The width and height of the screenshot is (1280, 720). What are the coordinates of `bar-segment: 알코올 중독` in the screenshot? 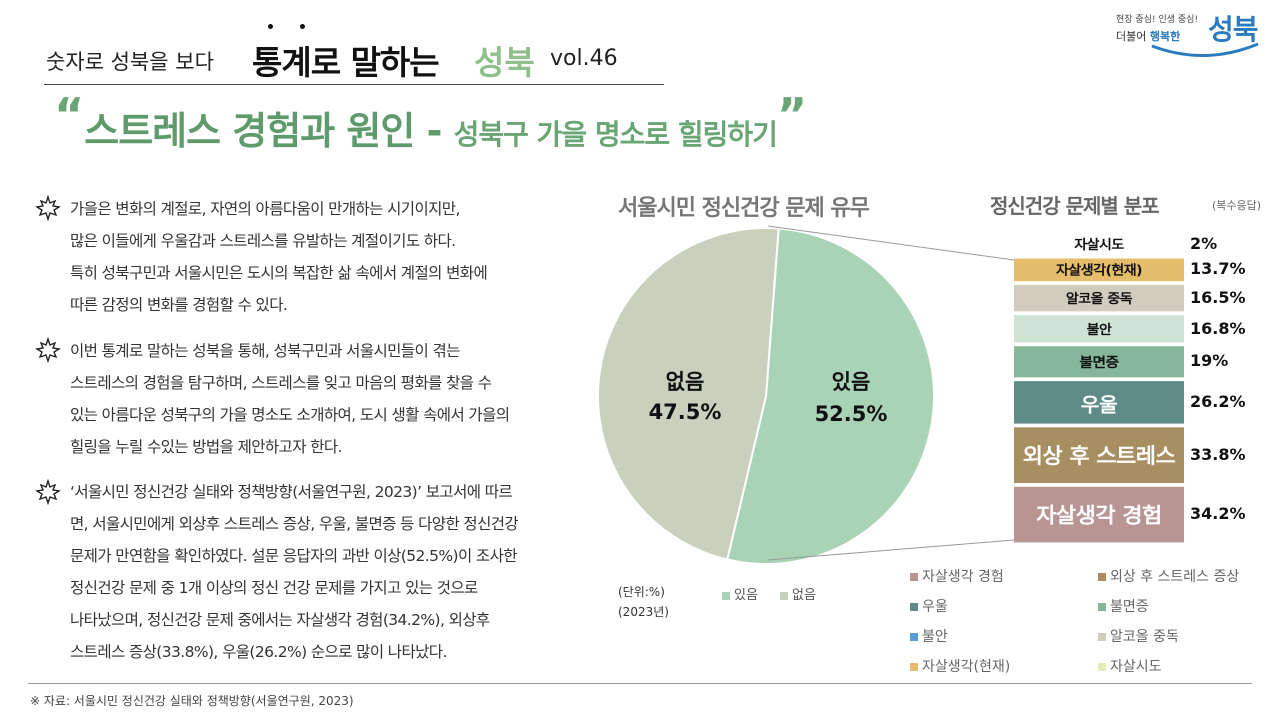 It's located at (1099, 298).